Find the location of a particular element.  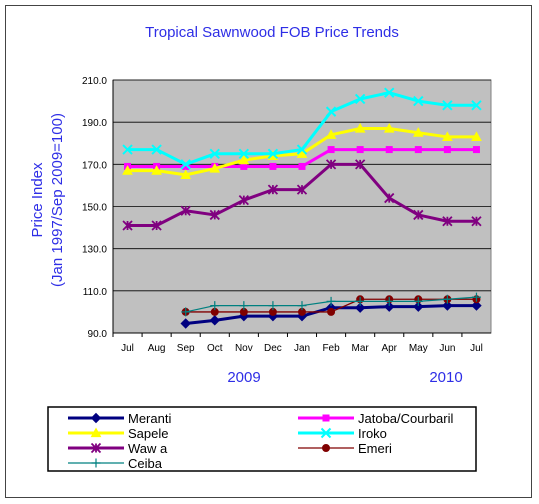

y-tick-label: 190.0 is located at coordinates (94, 123).